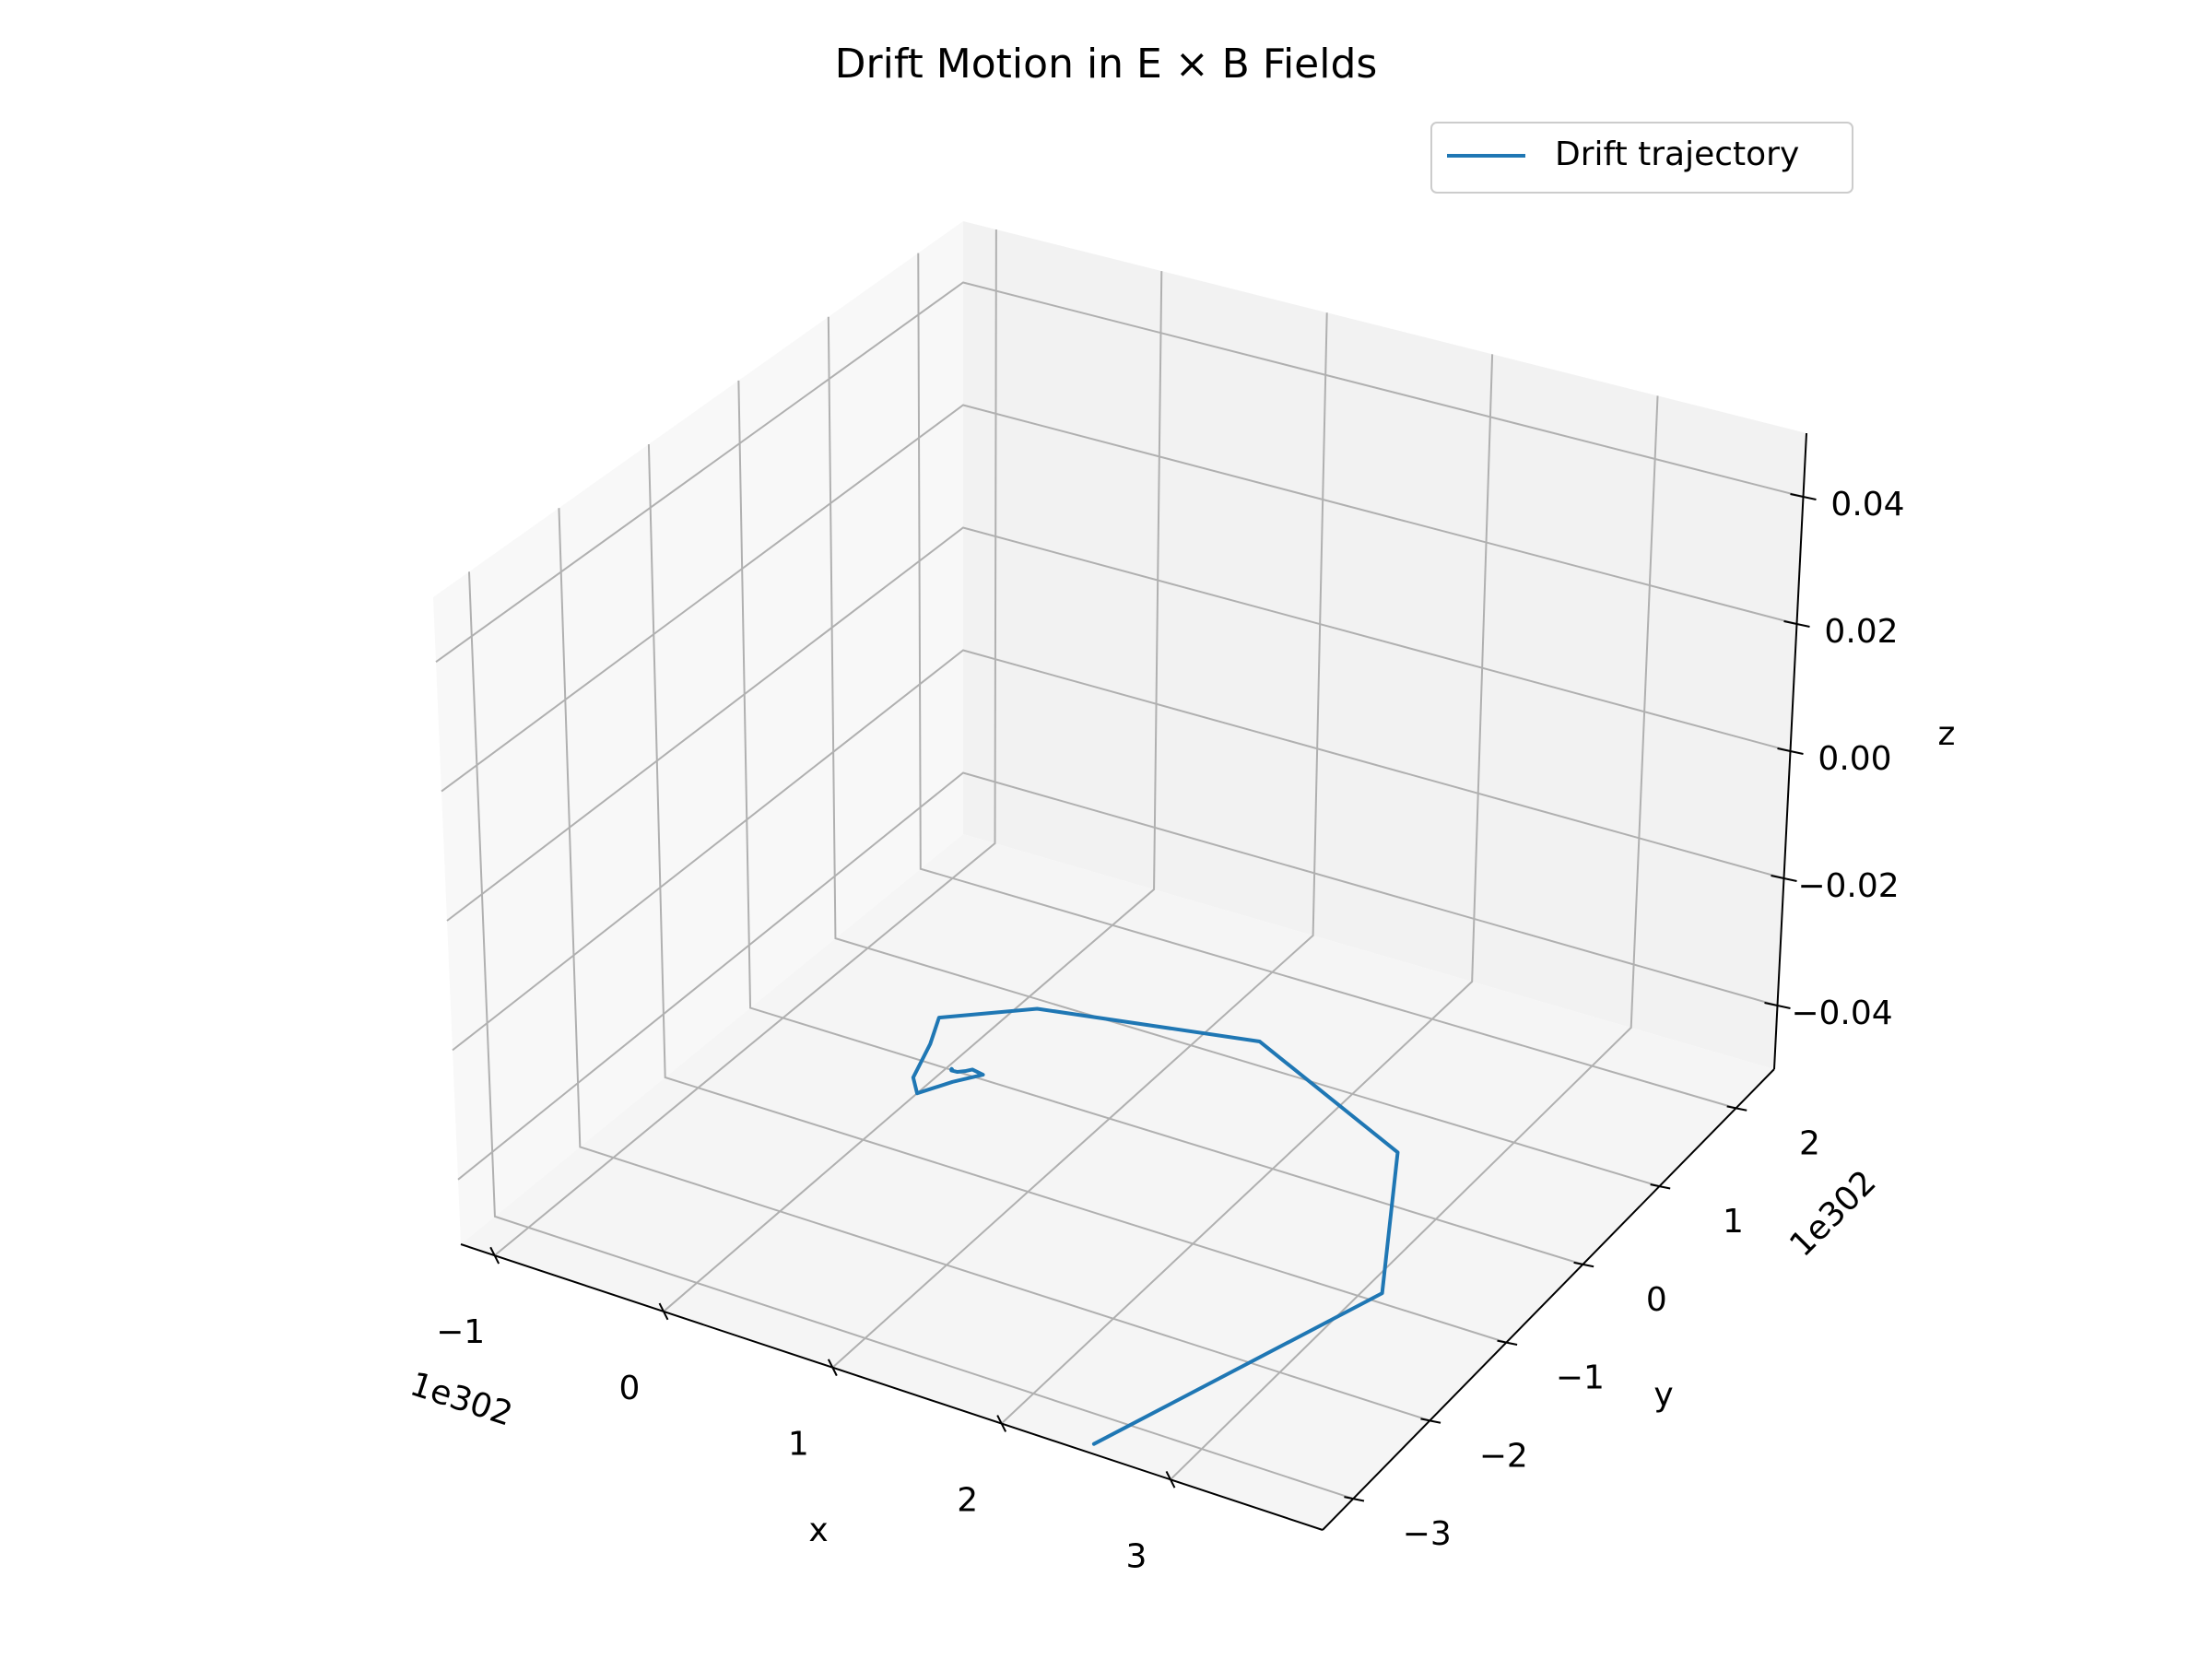  Describe the element at coordinates (1833, 1213) in the screenshot. I see `y-offset-text: 1e302` at that location.